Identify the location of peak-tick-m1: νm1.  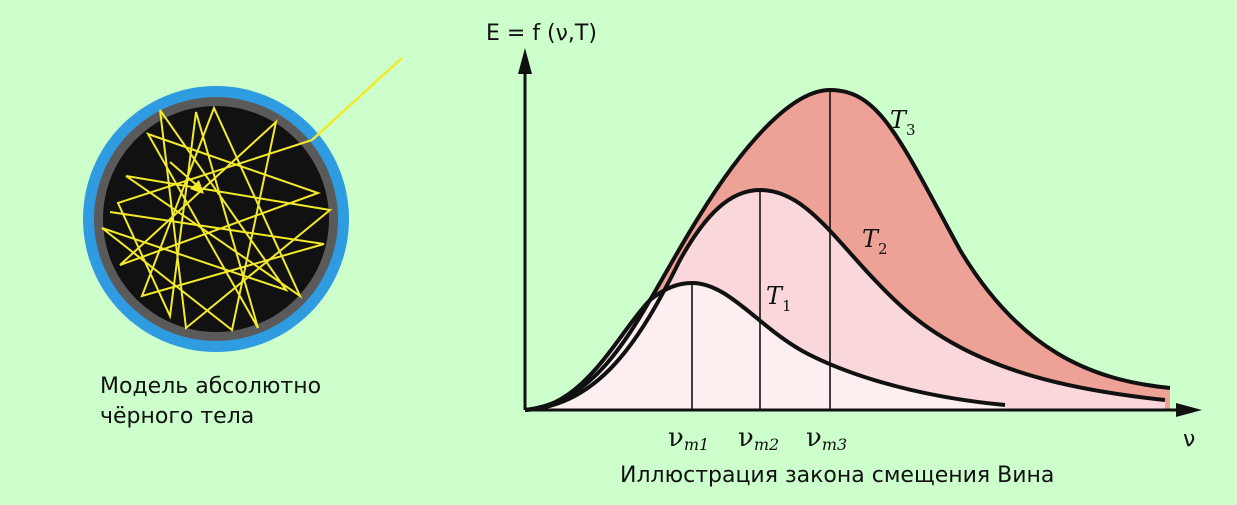
(688, 438).